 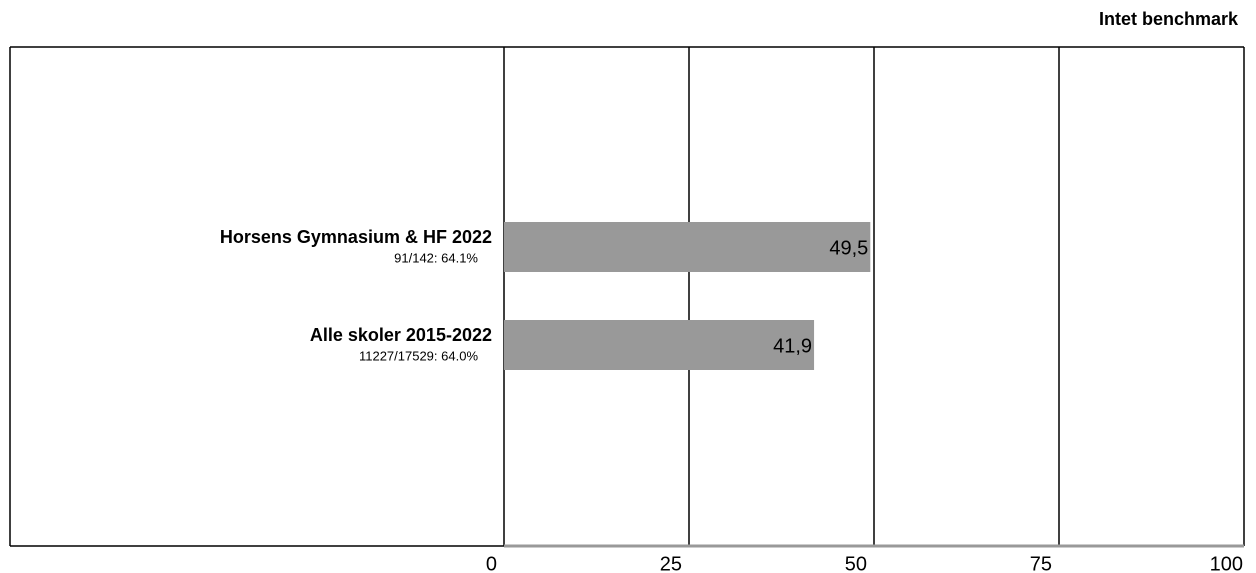 What do you see at coordinates (491, 563) in the screenshot?
I see `x-tick-label: 0` at bounding box center [491, 563].